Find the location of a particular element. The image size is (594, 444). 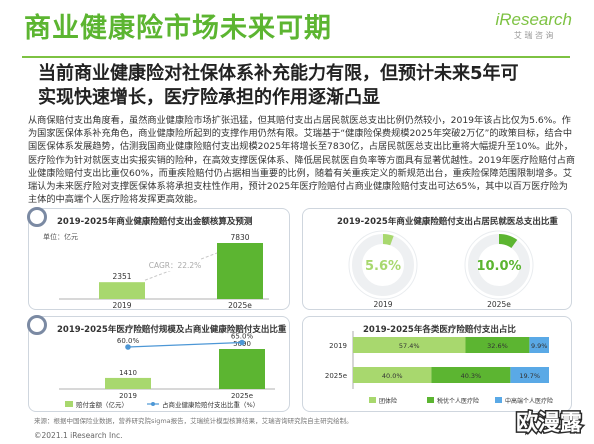

segment-value-label: 40.3% is located at coordinates (471, 376).